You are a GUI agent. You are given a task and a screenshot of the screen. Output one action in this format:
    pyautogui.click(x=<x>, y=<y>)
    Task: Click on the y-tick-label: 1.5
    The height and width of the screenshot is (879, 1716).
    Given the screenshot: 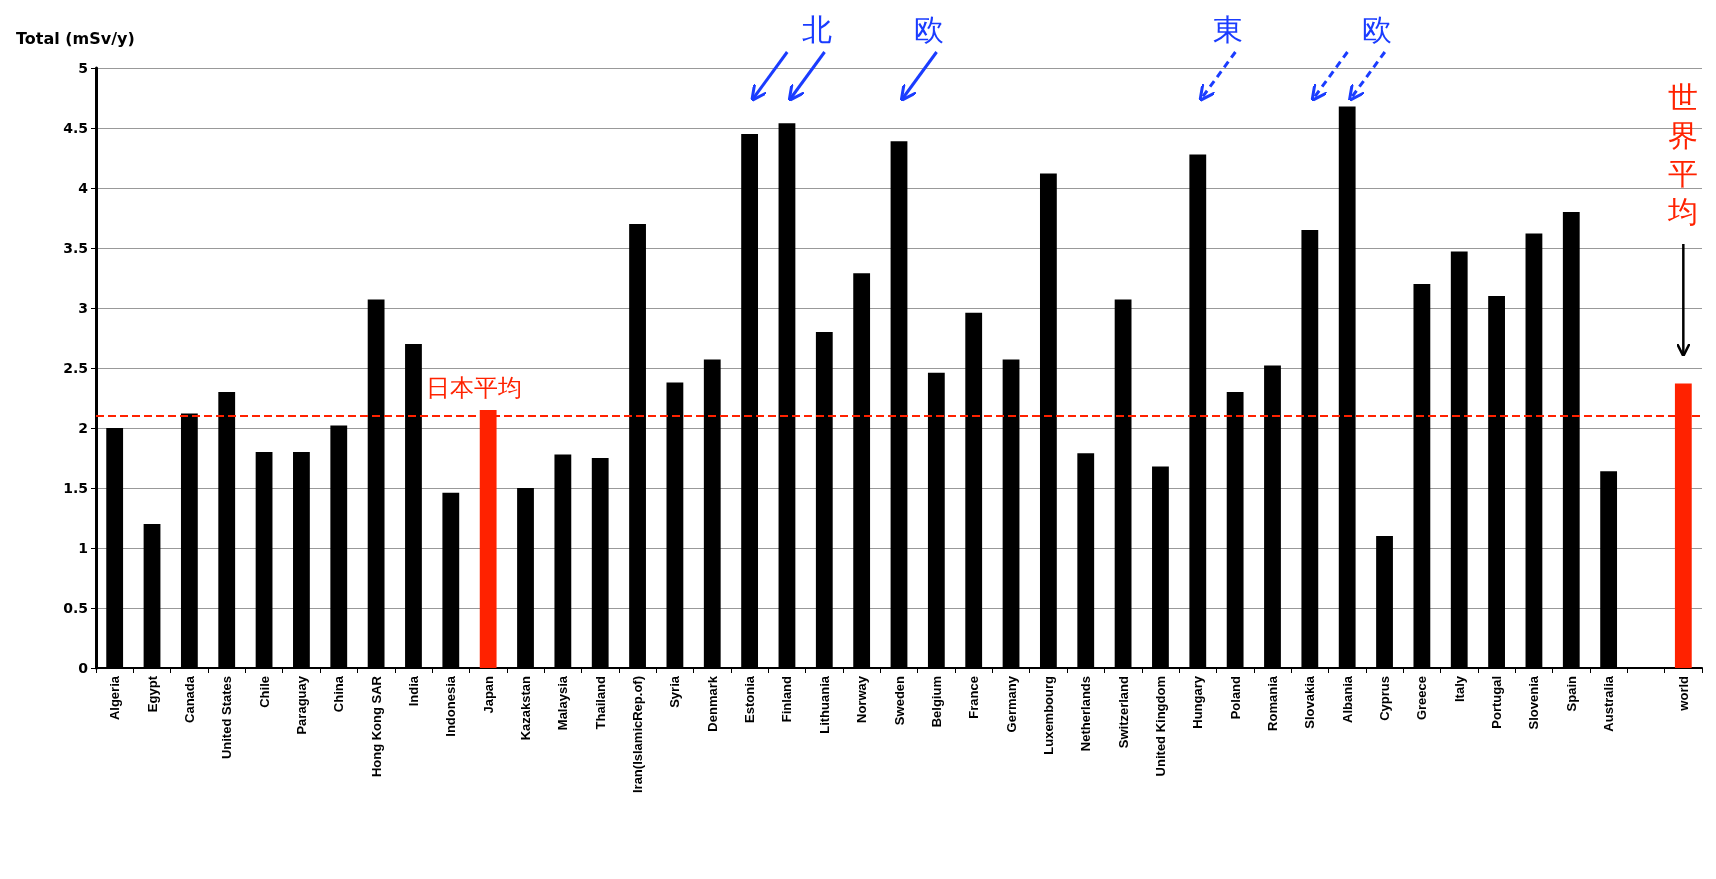 What is the action you would take?
    pyautogui.click(x=75, y=488)
    